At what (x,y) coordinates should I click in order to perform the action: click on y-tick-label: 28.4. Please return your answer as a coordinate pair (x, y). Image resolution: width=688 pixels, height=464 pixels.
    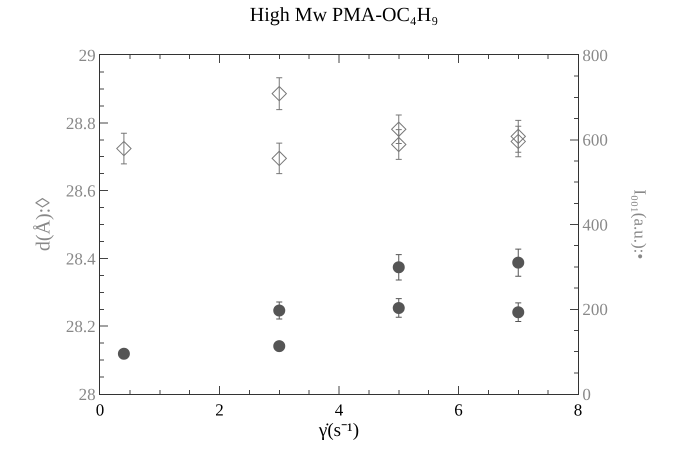
    Looking at the image, I should click on (81, 258).